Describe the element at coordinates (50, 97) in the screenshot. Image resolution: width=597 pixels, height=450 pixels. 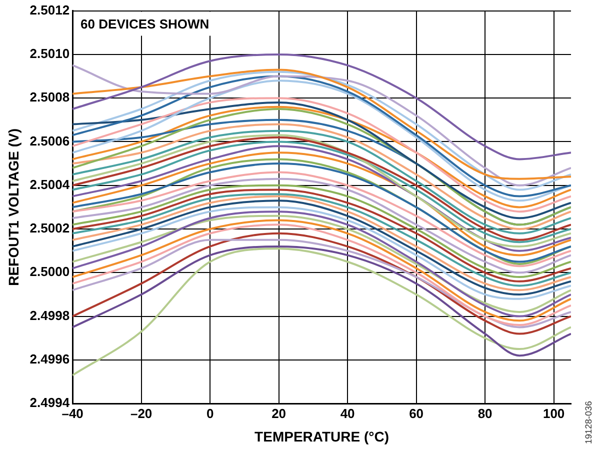
I see `y-tick-label: 2.5008` at that location.